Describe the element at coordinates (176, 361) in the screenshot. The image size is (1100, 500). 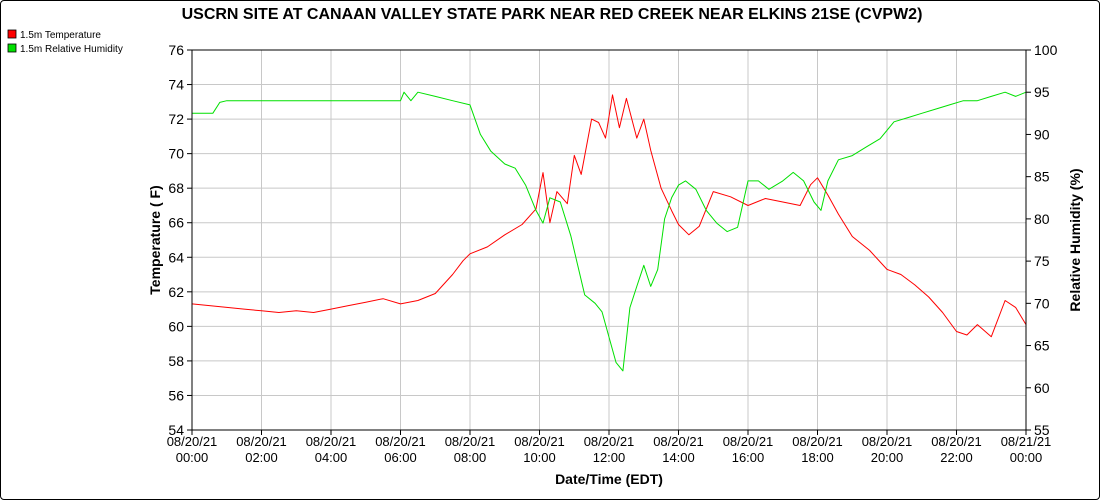
I see `y-tick-label: 58` at that location.